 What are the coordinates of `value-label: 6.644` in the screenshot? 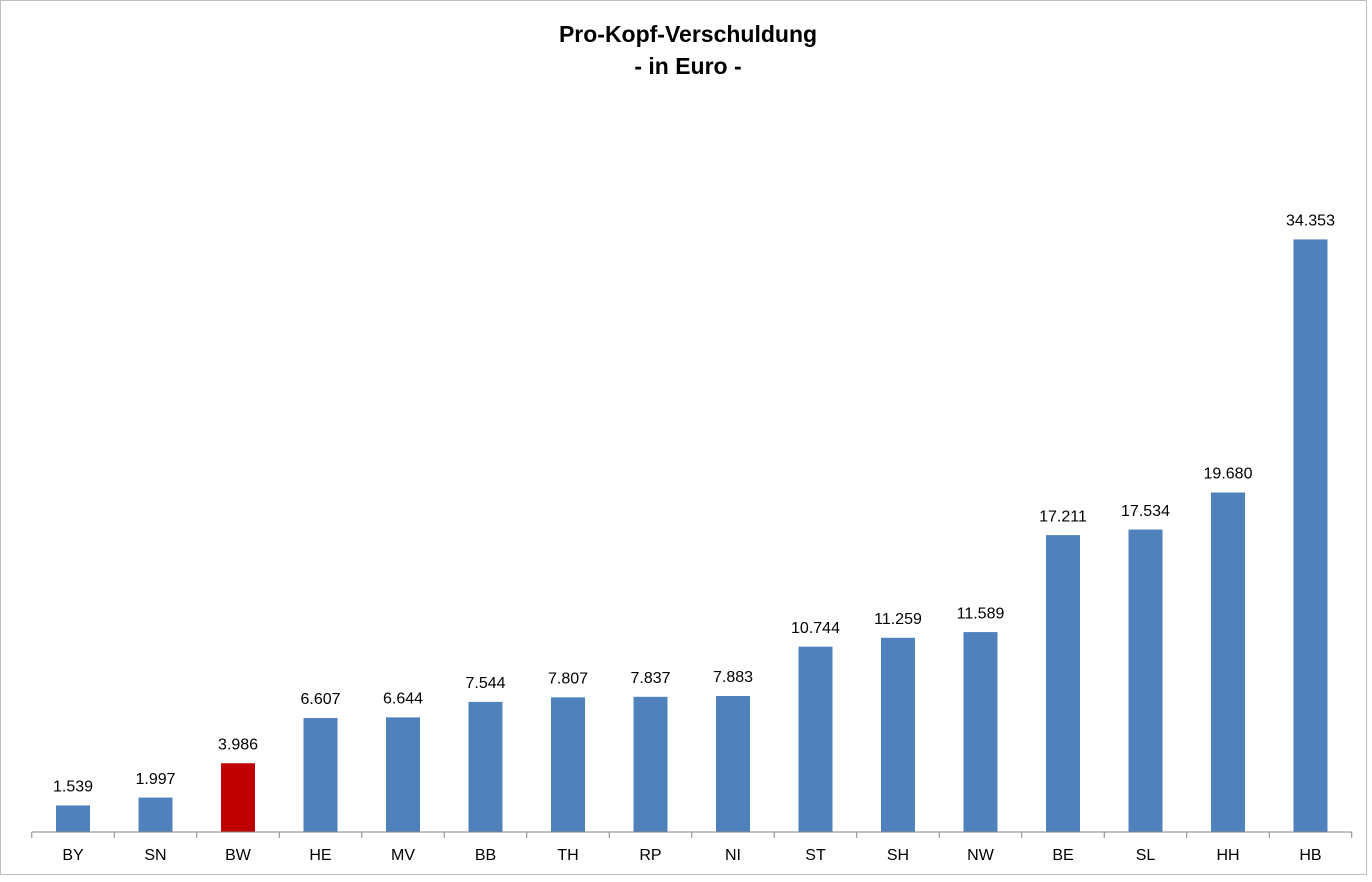 It's located at (403, 699).